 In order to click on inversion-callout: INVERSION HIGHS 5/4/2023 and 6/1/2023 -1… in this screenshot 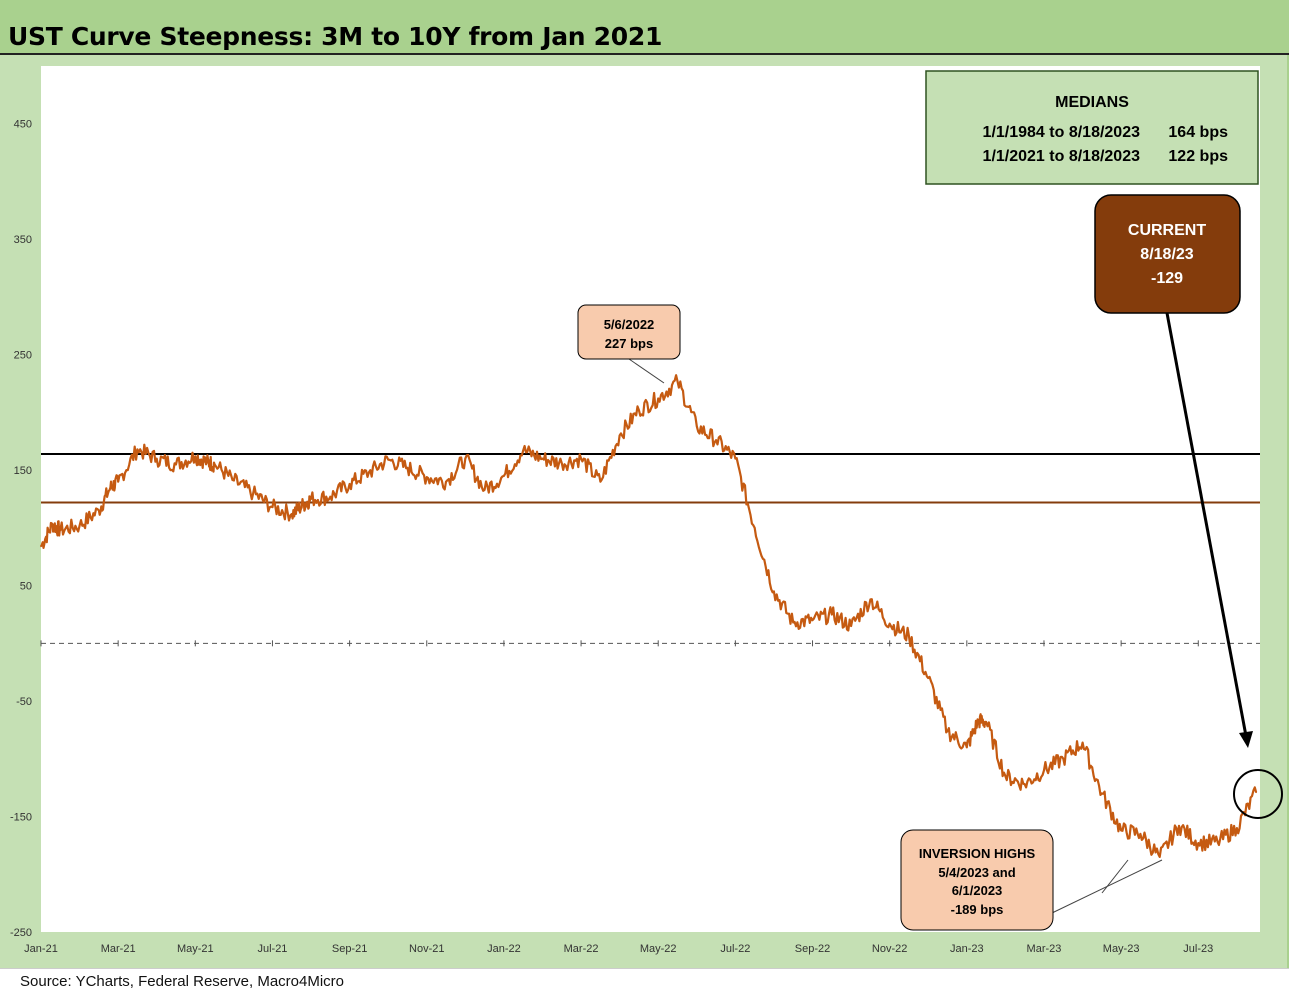, I will do `click(1031, 880)`.